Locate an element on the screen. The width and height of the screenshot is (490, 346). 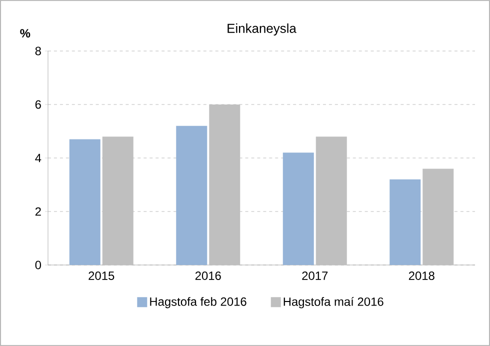
x-tick-label: 2017 is located at coordinates (315, 276).